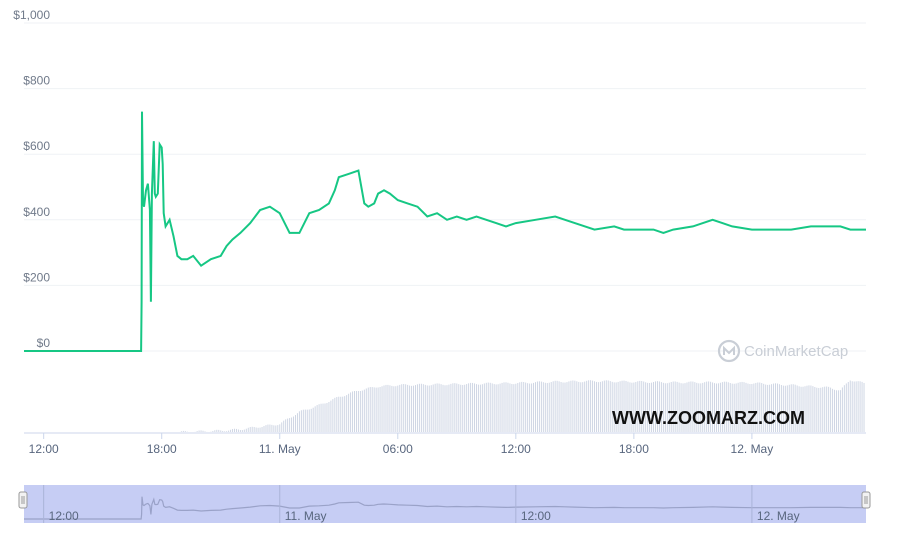 The image size is (897, 538). What do you see at coordinates (729, 351) in the screenshot?
I see `coinmarketcap-logo-icon` at bounding box center [729, 351].